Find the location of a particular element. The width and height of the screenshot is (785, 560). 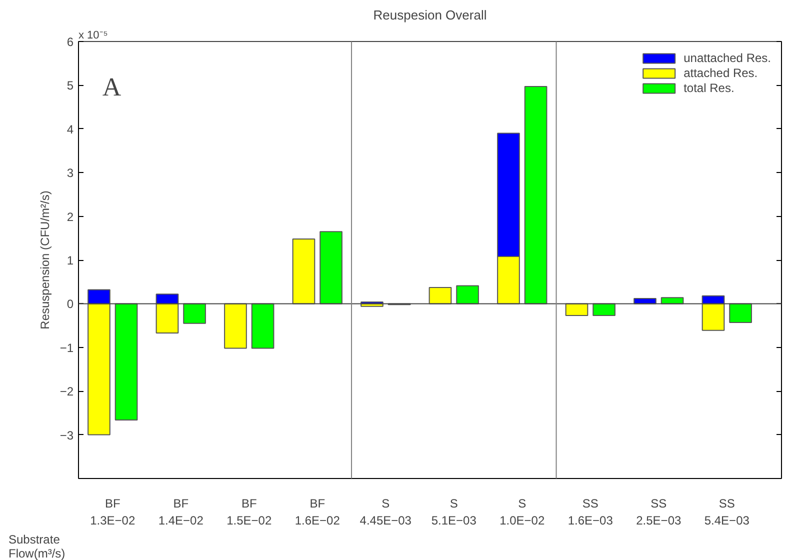

x-tick-label: SS 1.6E−03 is located at coordinates (591, 512).